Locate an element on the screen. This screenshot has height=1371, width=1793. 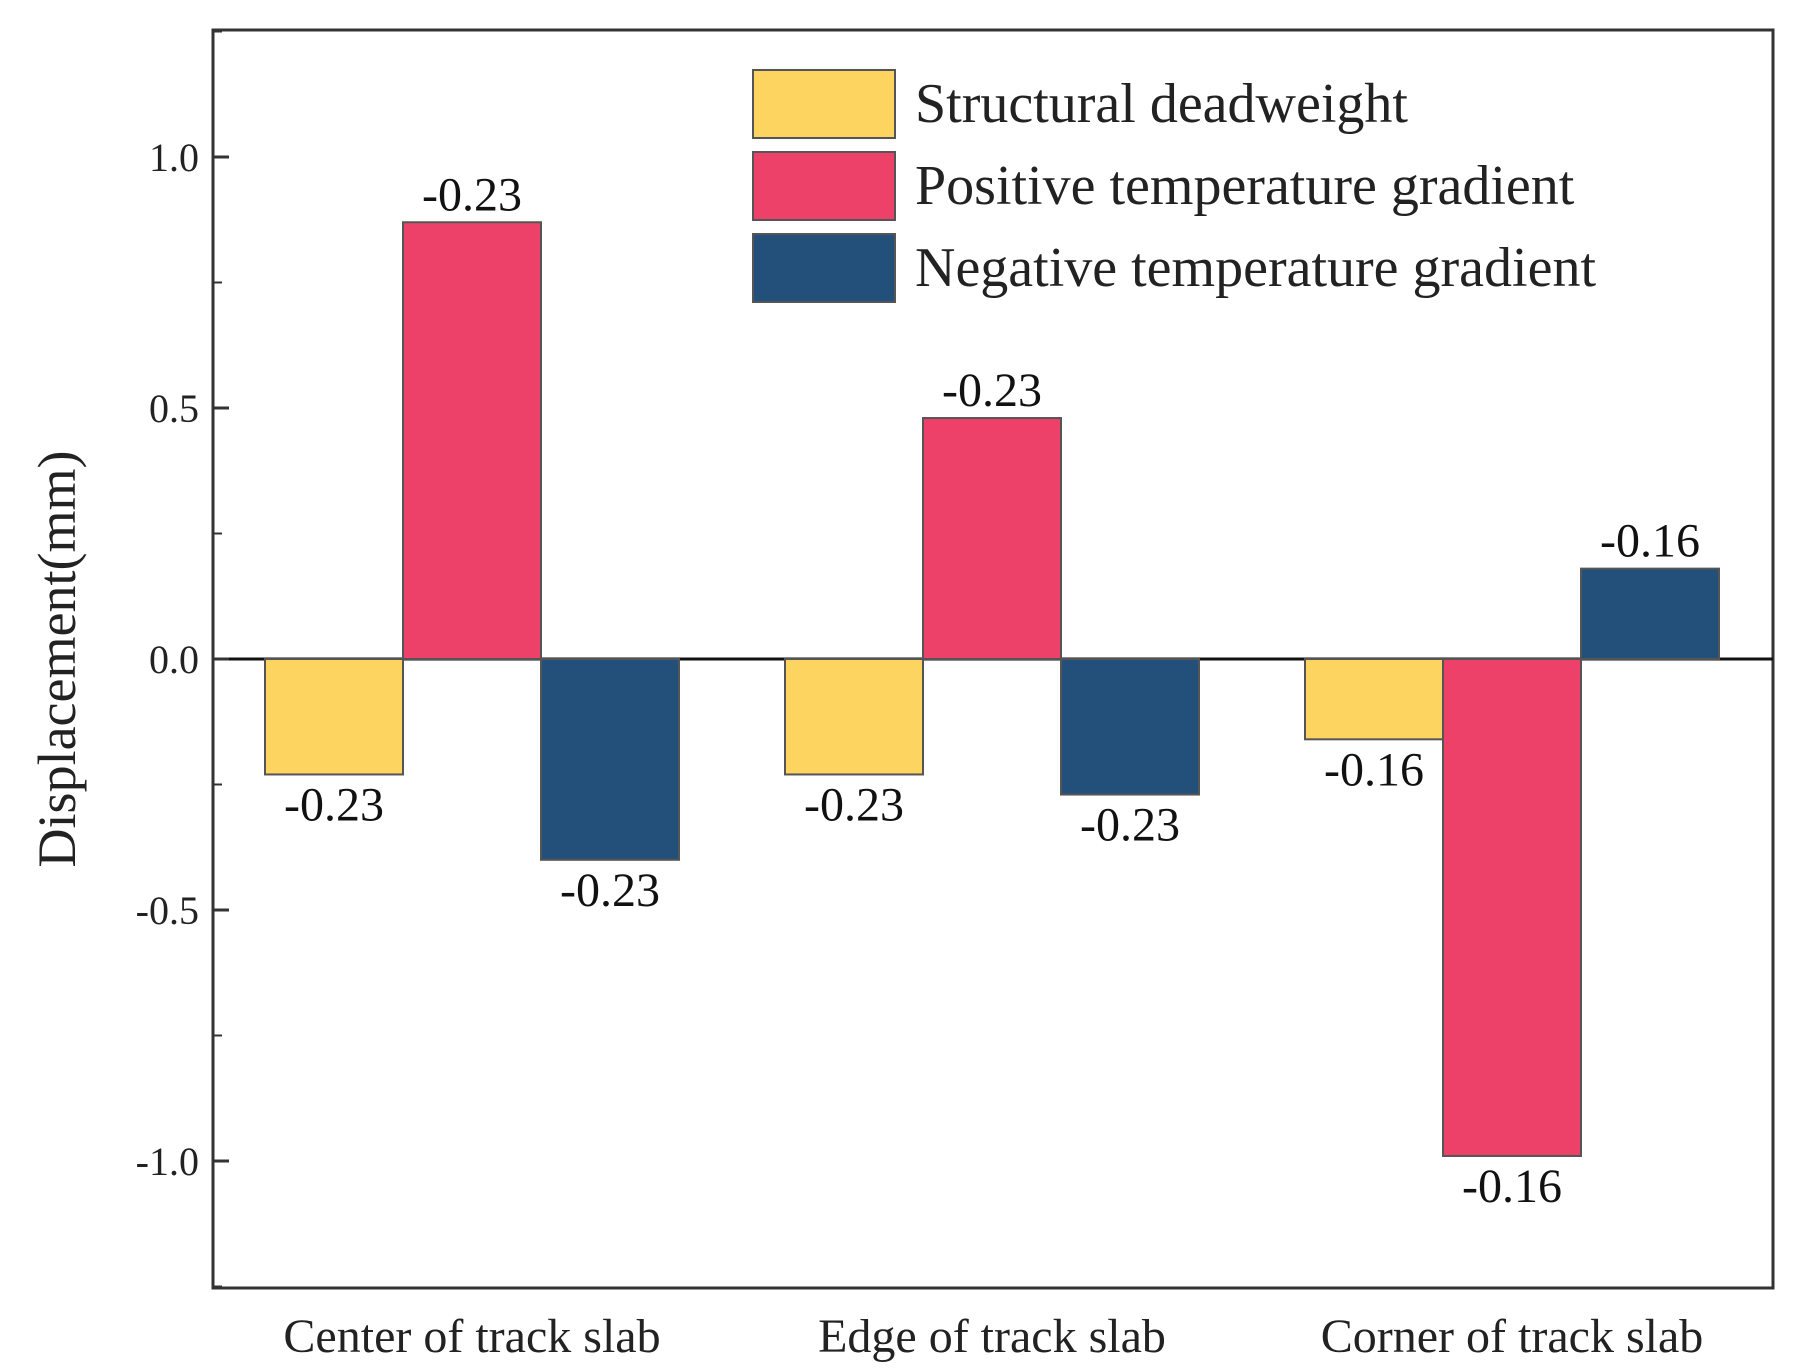
x-category-label: Center of track slab is located at coordinates (471, 1336).